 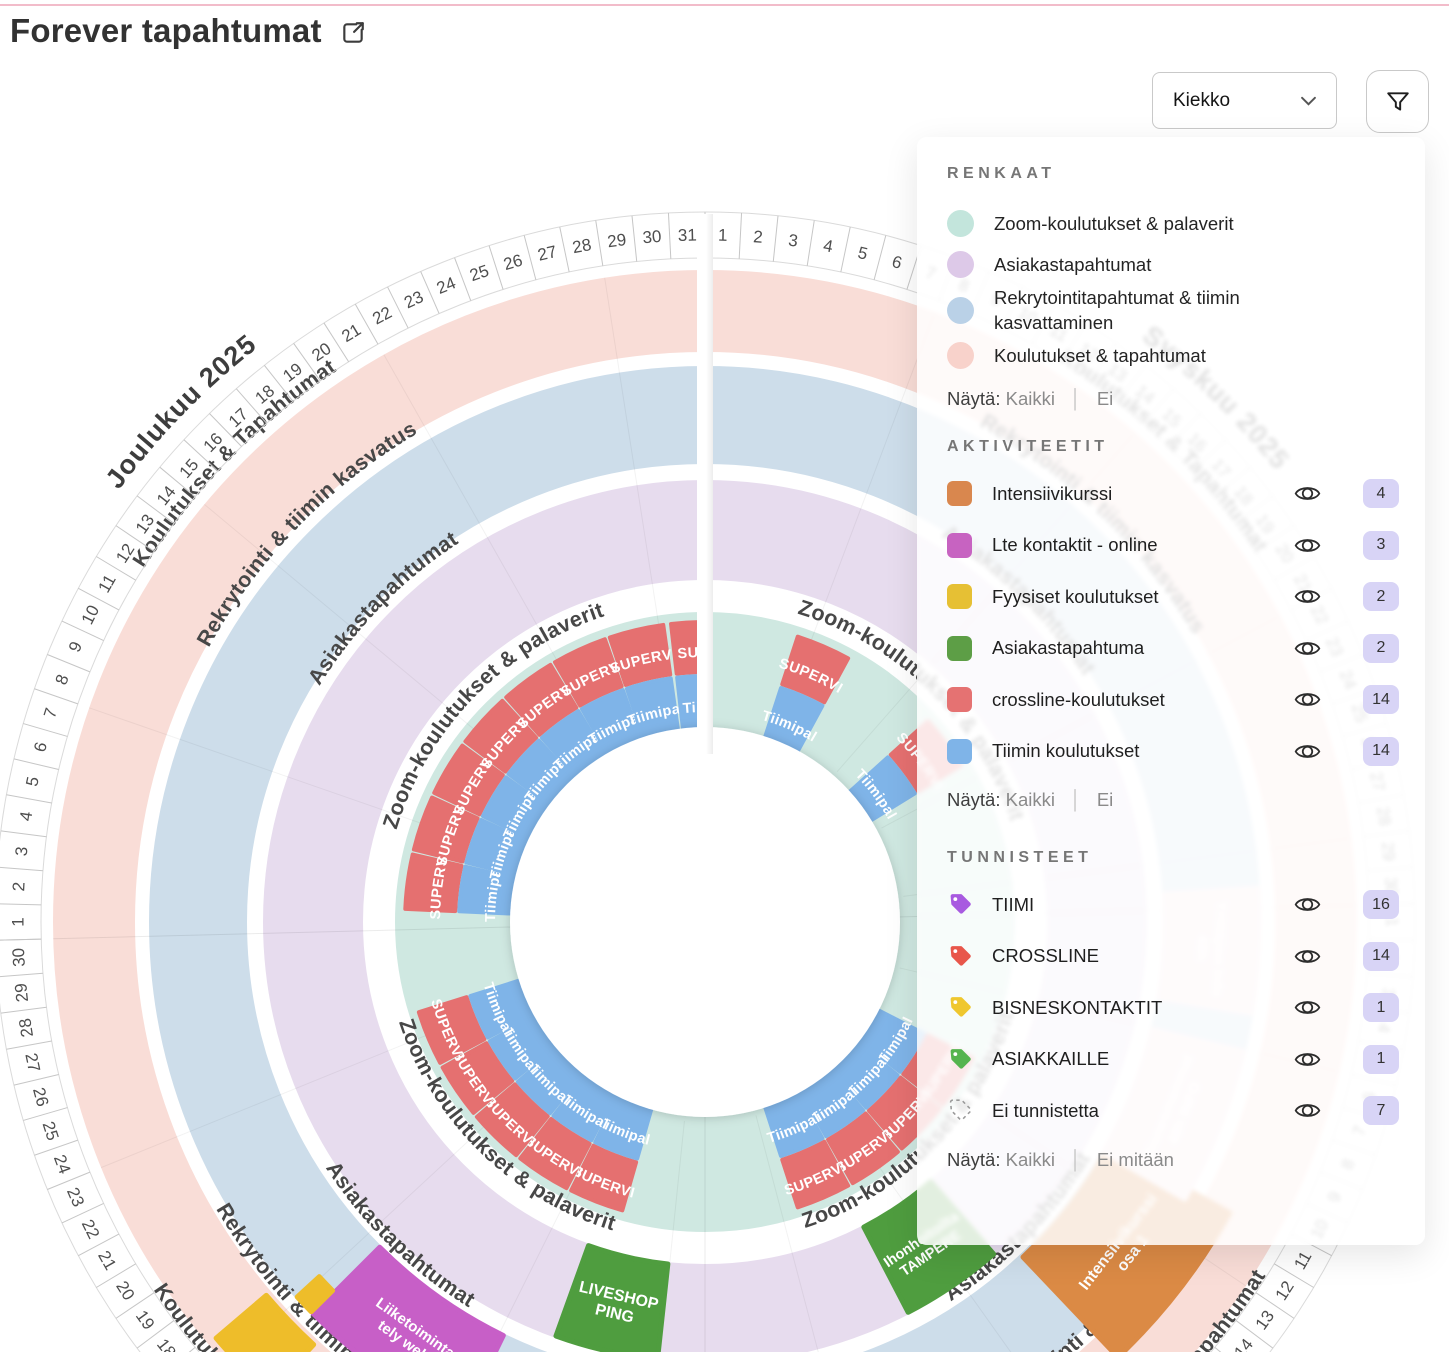 I want to click on day-cell: 9, so click(x=75, y=647).